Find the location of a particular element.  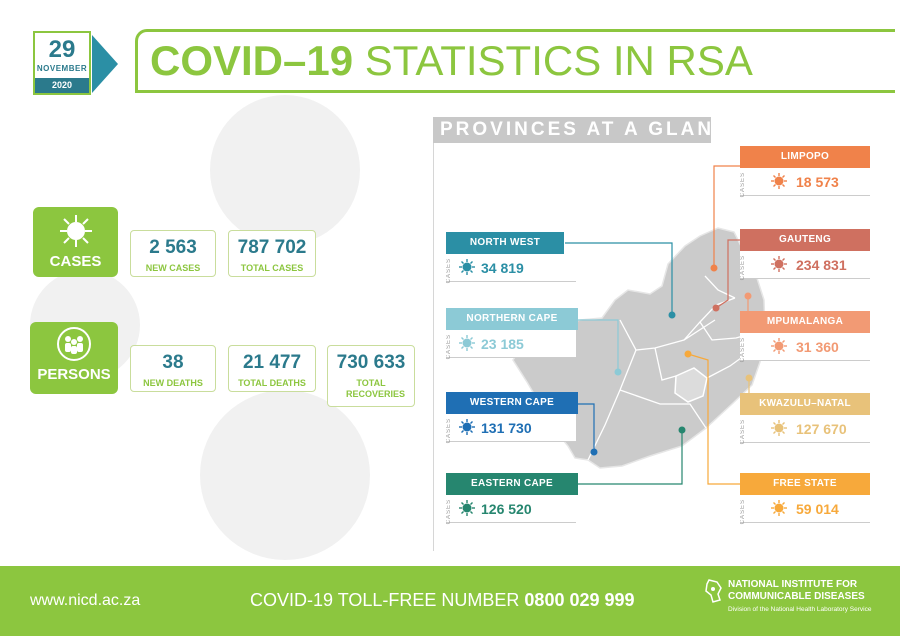

province-card-north-west: NORTH WEST CASES 34 819 is located at coordinates (511, 258).